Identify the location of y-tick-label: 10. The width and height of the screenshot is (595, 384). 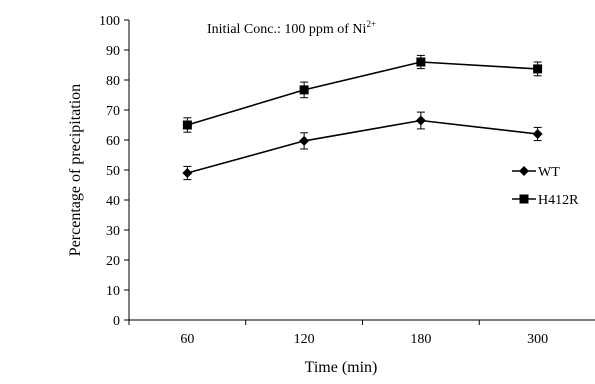
(113, 291).